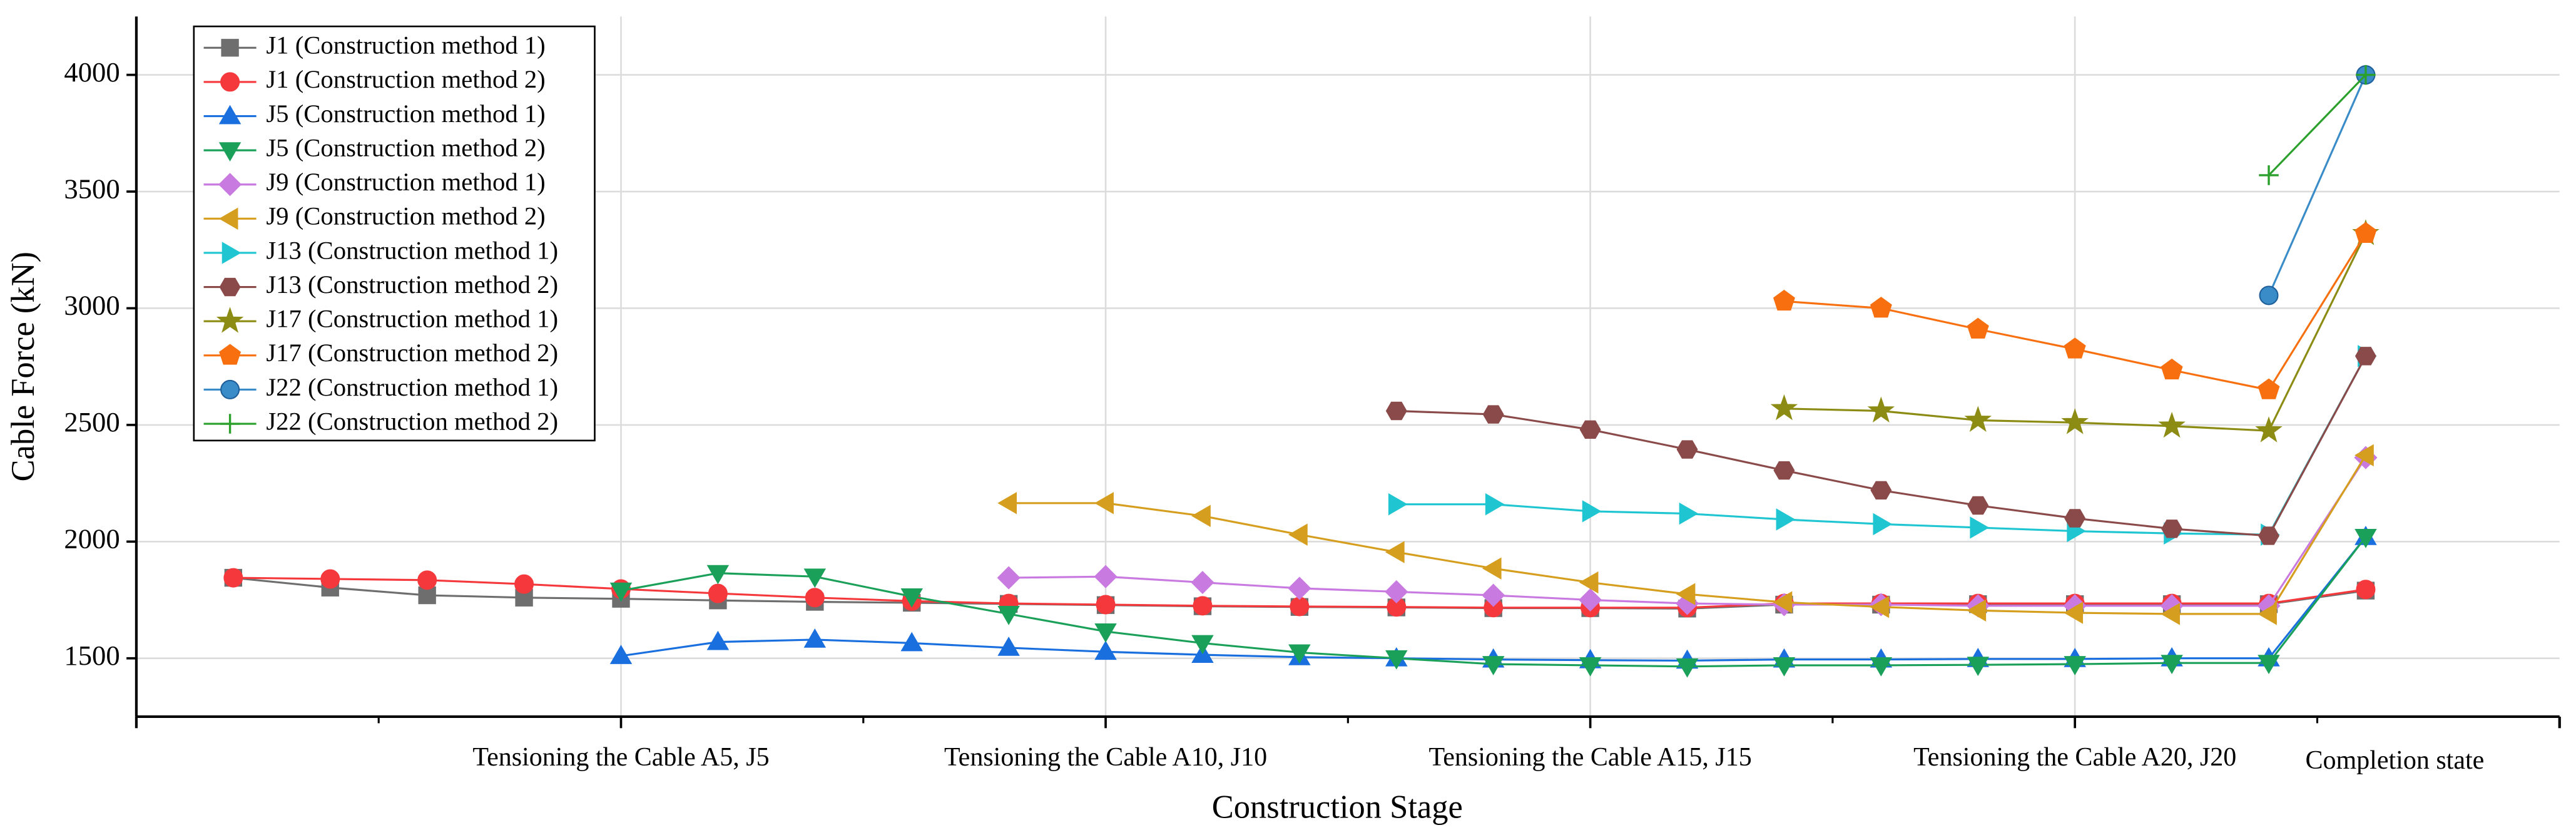 The height and width of the screenshot is (840, 2576). Describe the element at coordinates (620, 757) in the screenshot. I see `x-tick-label: Tensioning the Cable A5, J5` at that location.